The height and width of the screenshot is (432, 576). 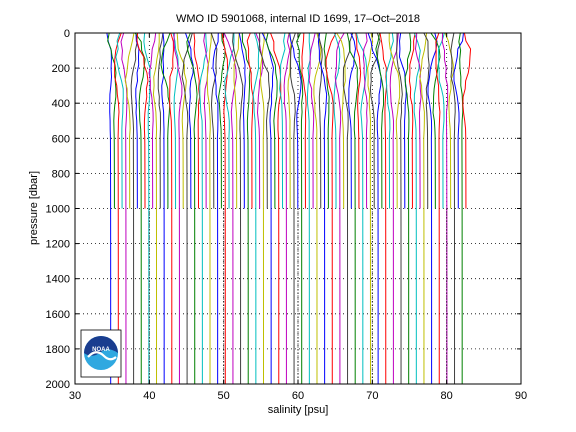 What do you see at coordinates (75, 396) in the screenshot?
I see `x-tick-label: 30` at bounding box center [75, 396].